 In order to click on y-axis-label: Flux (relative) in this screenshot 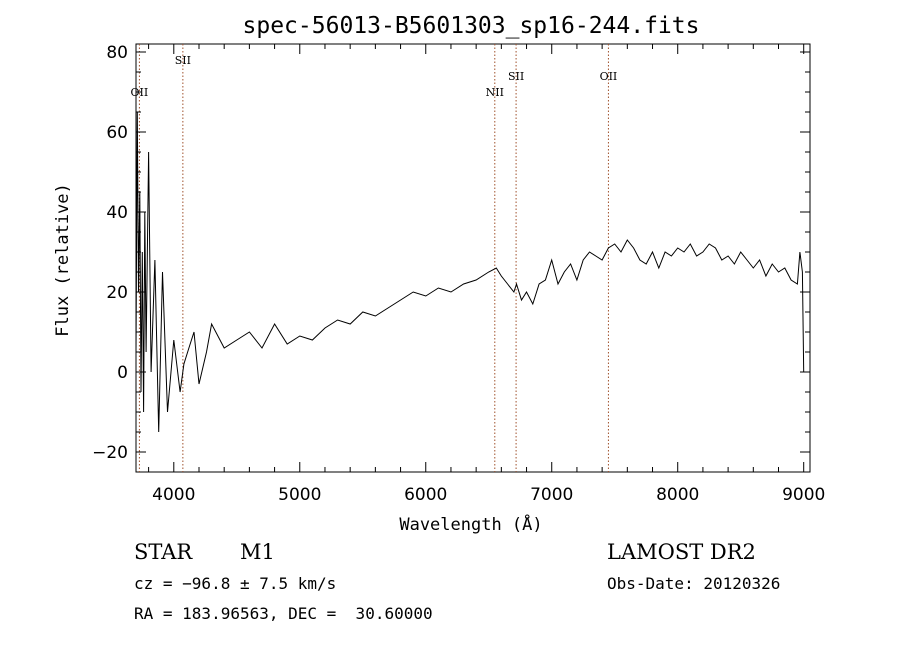, I will do `click(63, 260)`.